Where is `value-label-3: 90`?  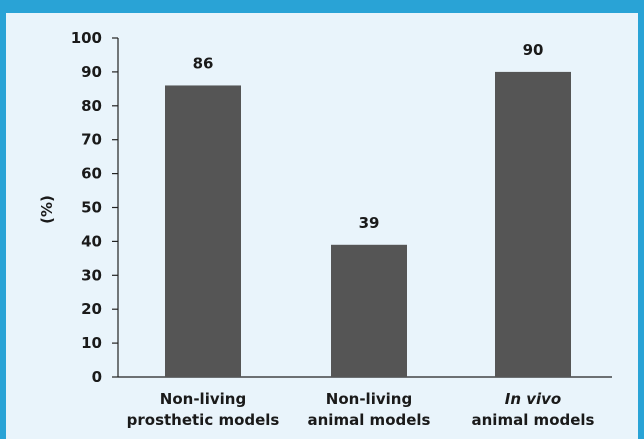
value-label-3: 90 is located at coordinates (533, 50).